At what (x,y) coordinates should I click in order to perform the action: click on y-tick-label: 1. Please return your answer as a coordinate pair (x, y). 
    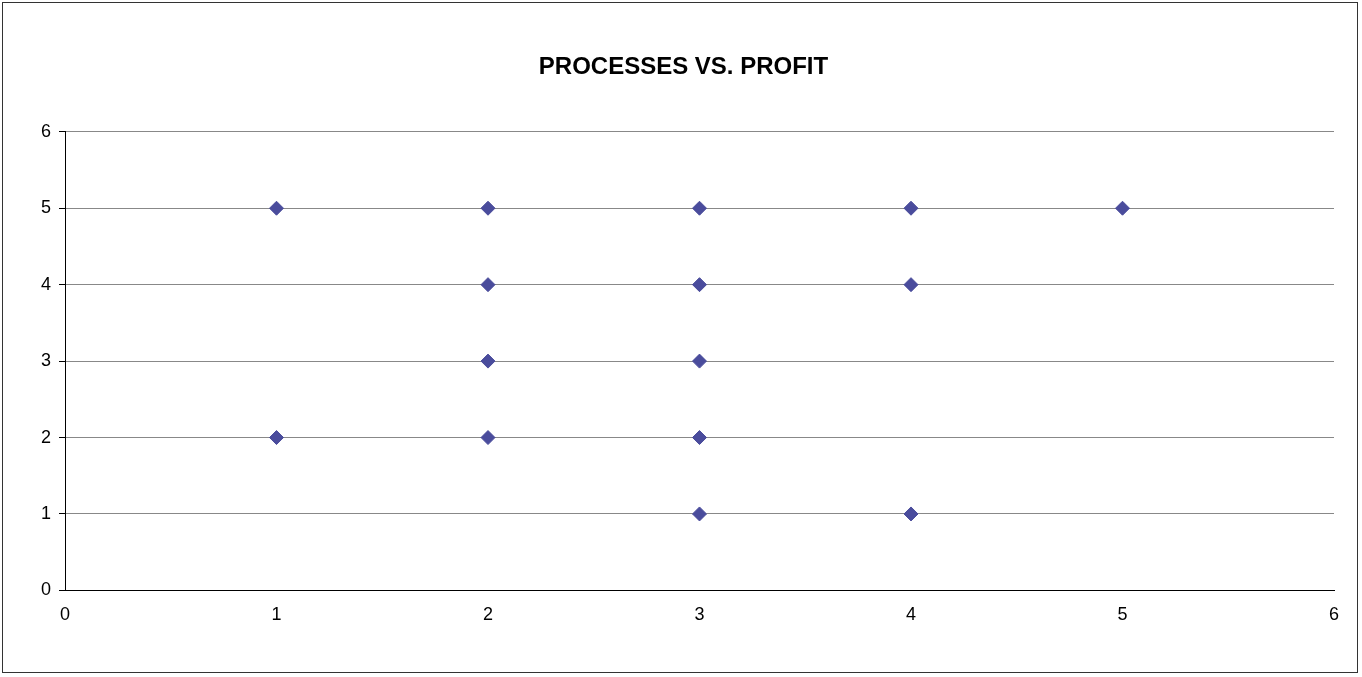
    Looking at the image, I should click on (46, 512).